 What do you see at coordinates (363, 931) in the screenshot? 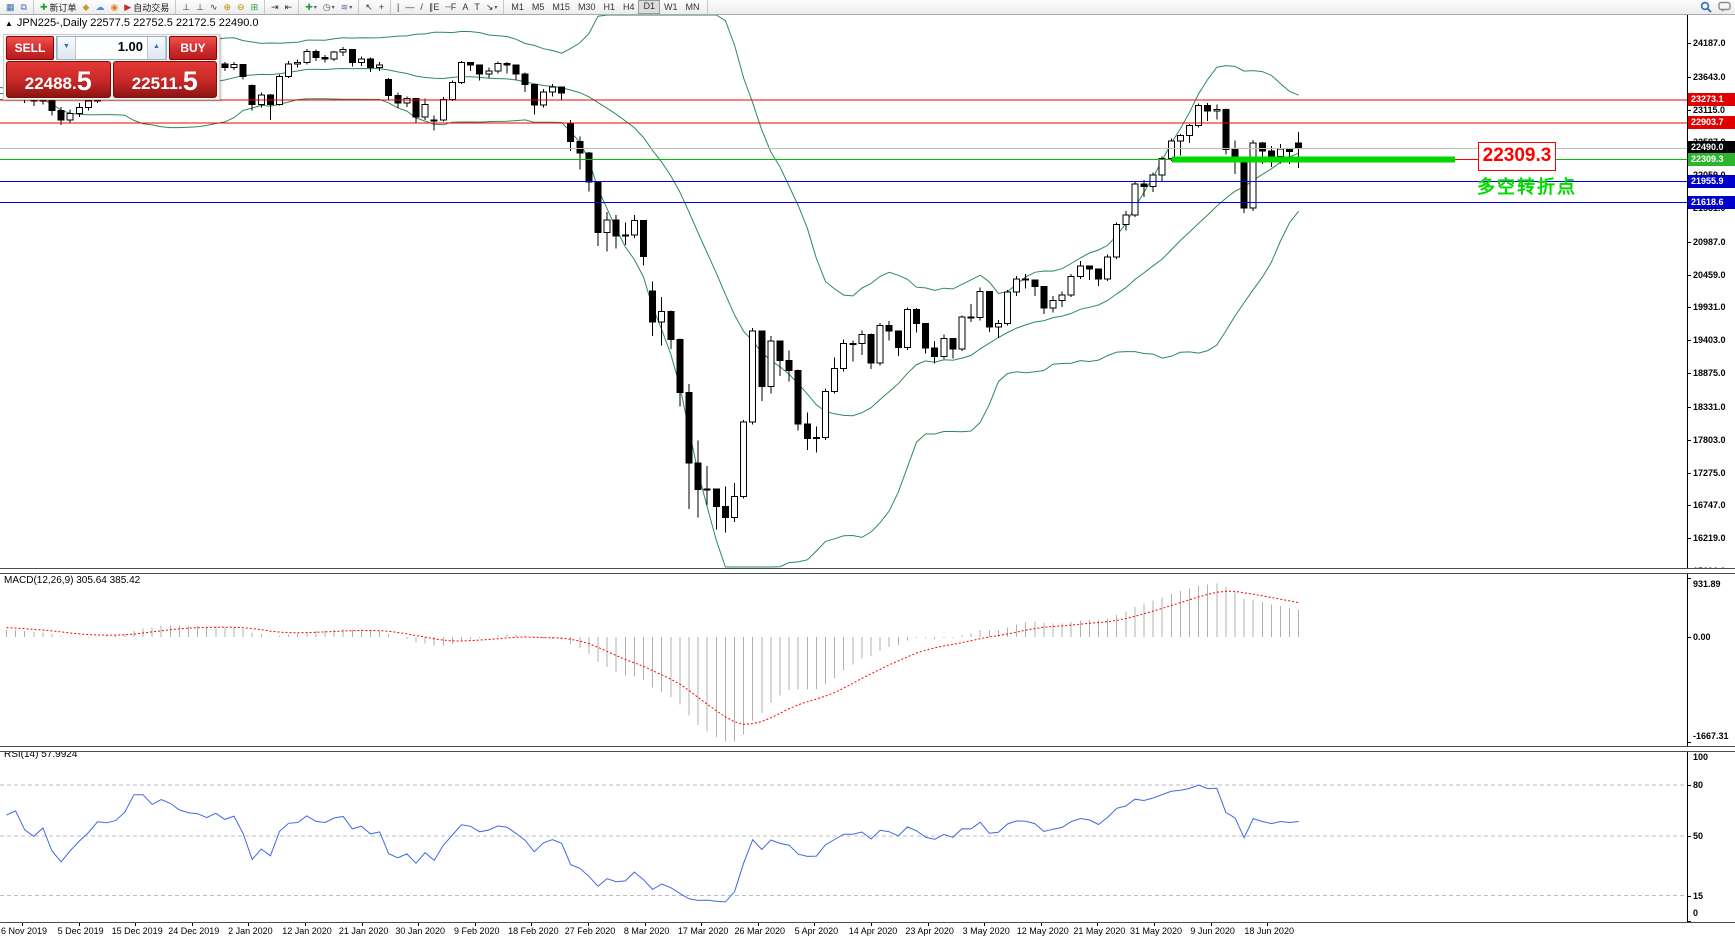
I see `date-label: 21 Jan 2020` at bounding box center [363, 931].